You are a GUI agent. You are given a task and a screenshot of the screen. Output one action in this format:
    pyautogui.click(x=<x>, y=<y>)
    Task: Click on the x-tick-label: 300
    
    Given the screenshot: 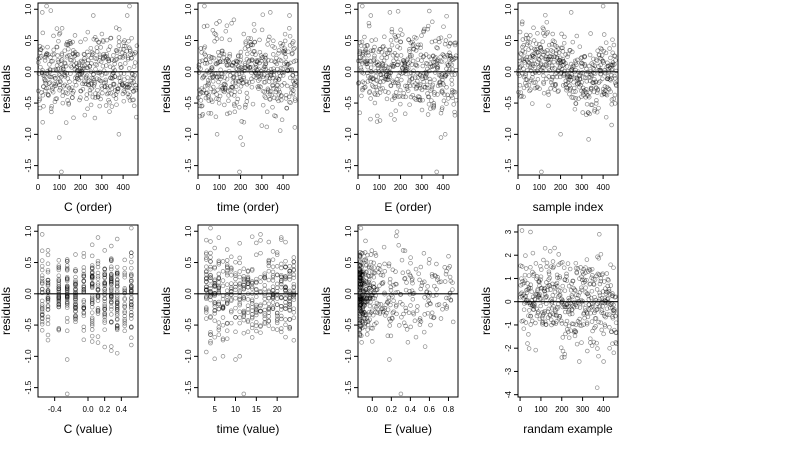 What is the action you would take?
    pyautogui.click(x=262, y=187)
    